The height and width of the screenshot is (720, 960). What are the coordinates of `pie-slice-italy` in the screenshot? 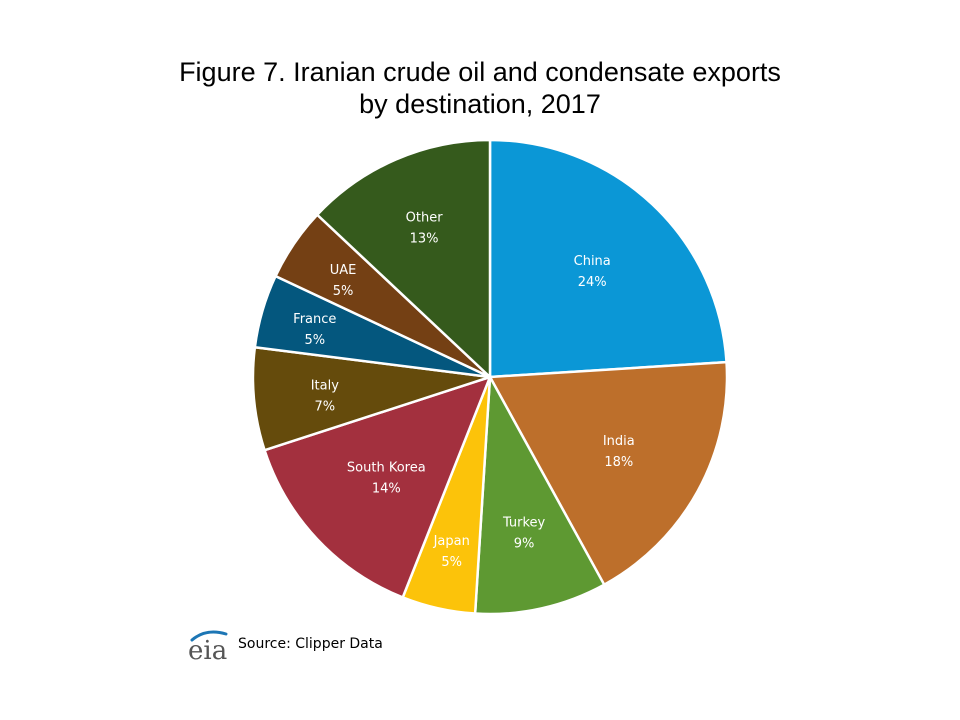 It's located at (371, 399).